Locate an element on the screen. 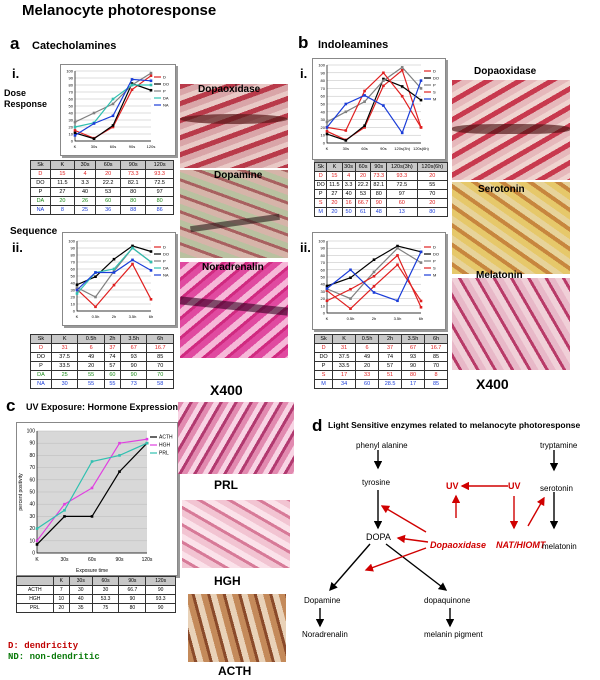 This screenshot has height=680, width=600. figure-title: Melanocyte photoresponse is located at coordinates (119, 10).